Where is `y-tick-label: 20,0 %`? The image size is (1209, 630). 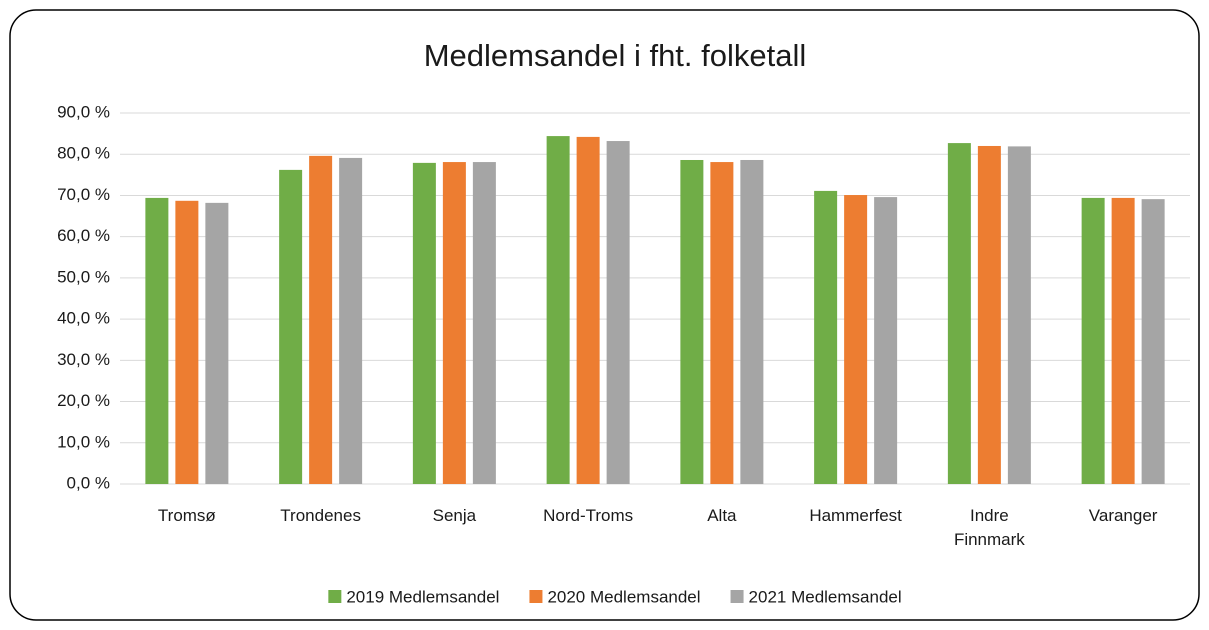 y-tick-label: 20,0 % is located at coordinates (83, 400).